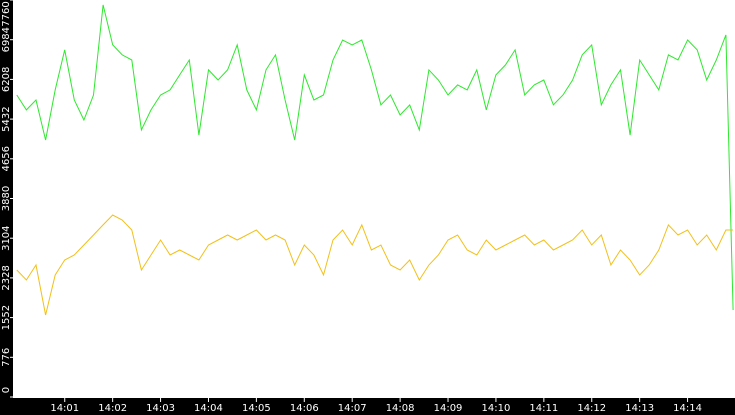 The width and height of the screenshot is (735, 415). I want to click on y-tick-label: 1552, so click(6, 317).